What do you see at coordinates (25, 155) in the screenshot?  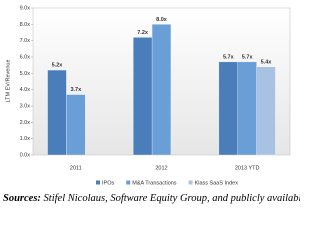 I see `y-tick-label: 0.0x` at bounding box center [25, 155].